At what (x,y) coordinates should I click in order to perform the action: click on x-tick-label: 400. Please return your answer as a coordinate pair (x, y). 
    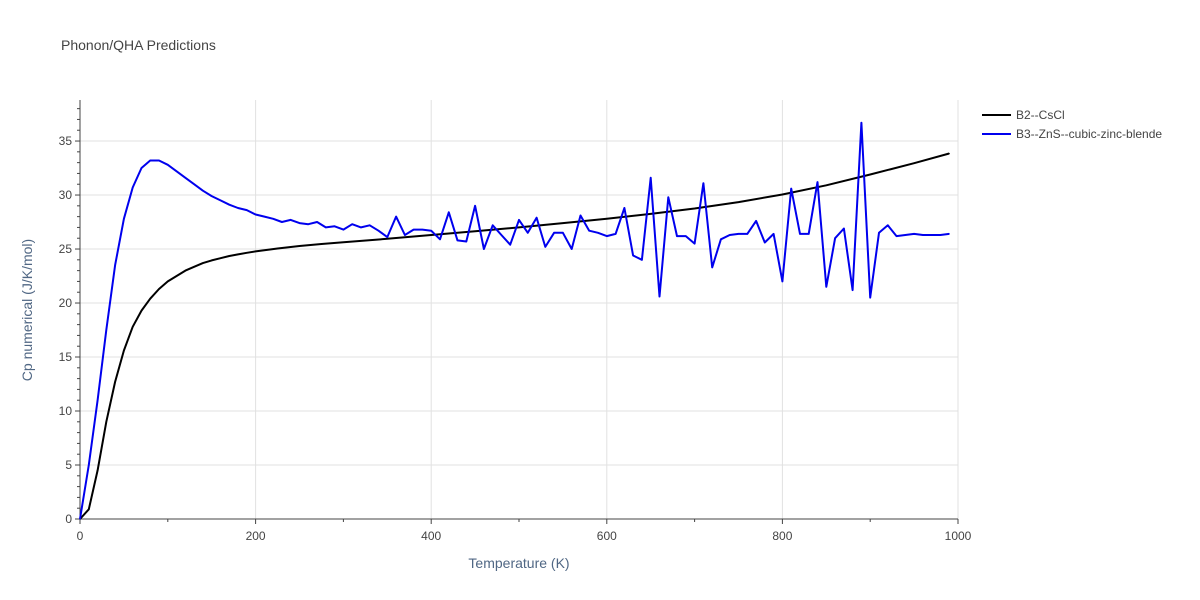
    Looking at the image, I should click on (431, 536).